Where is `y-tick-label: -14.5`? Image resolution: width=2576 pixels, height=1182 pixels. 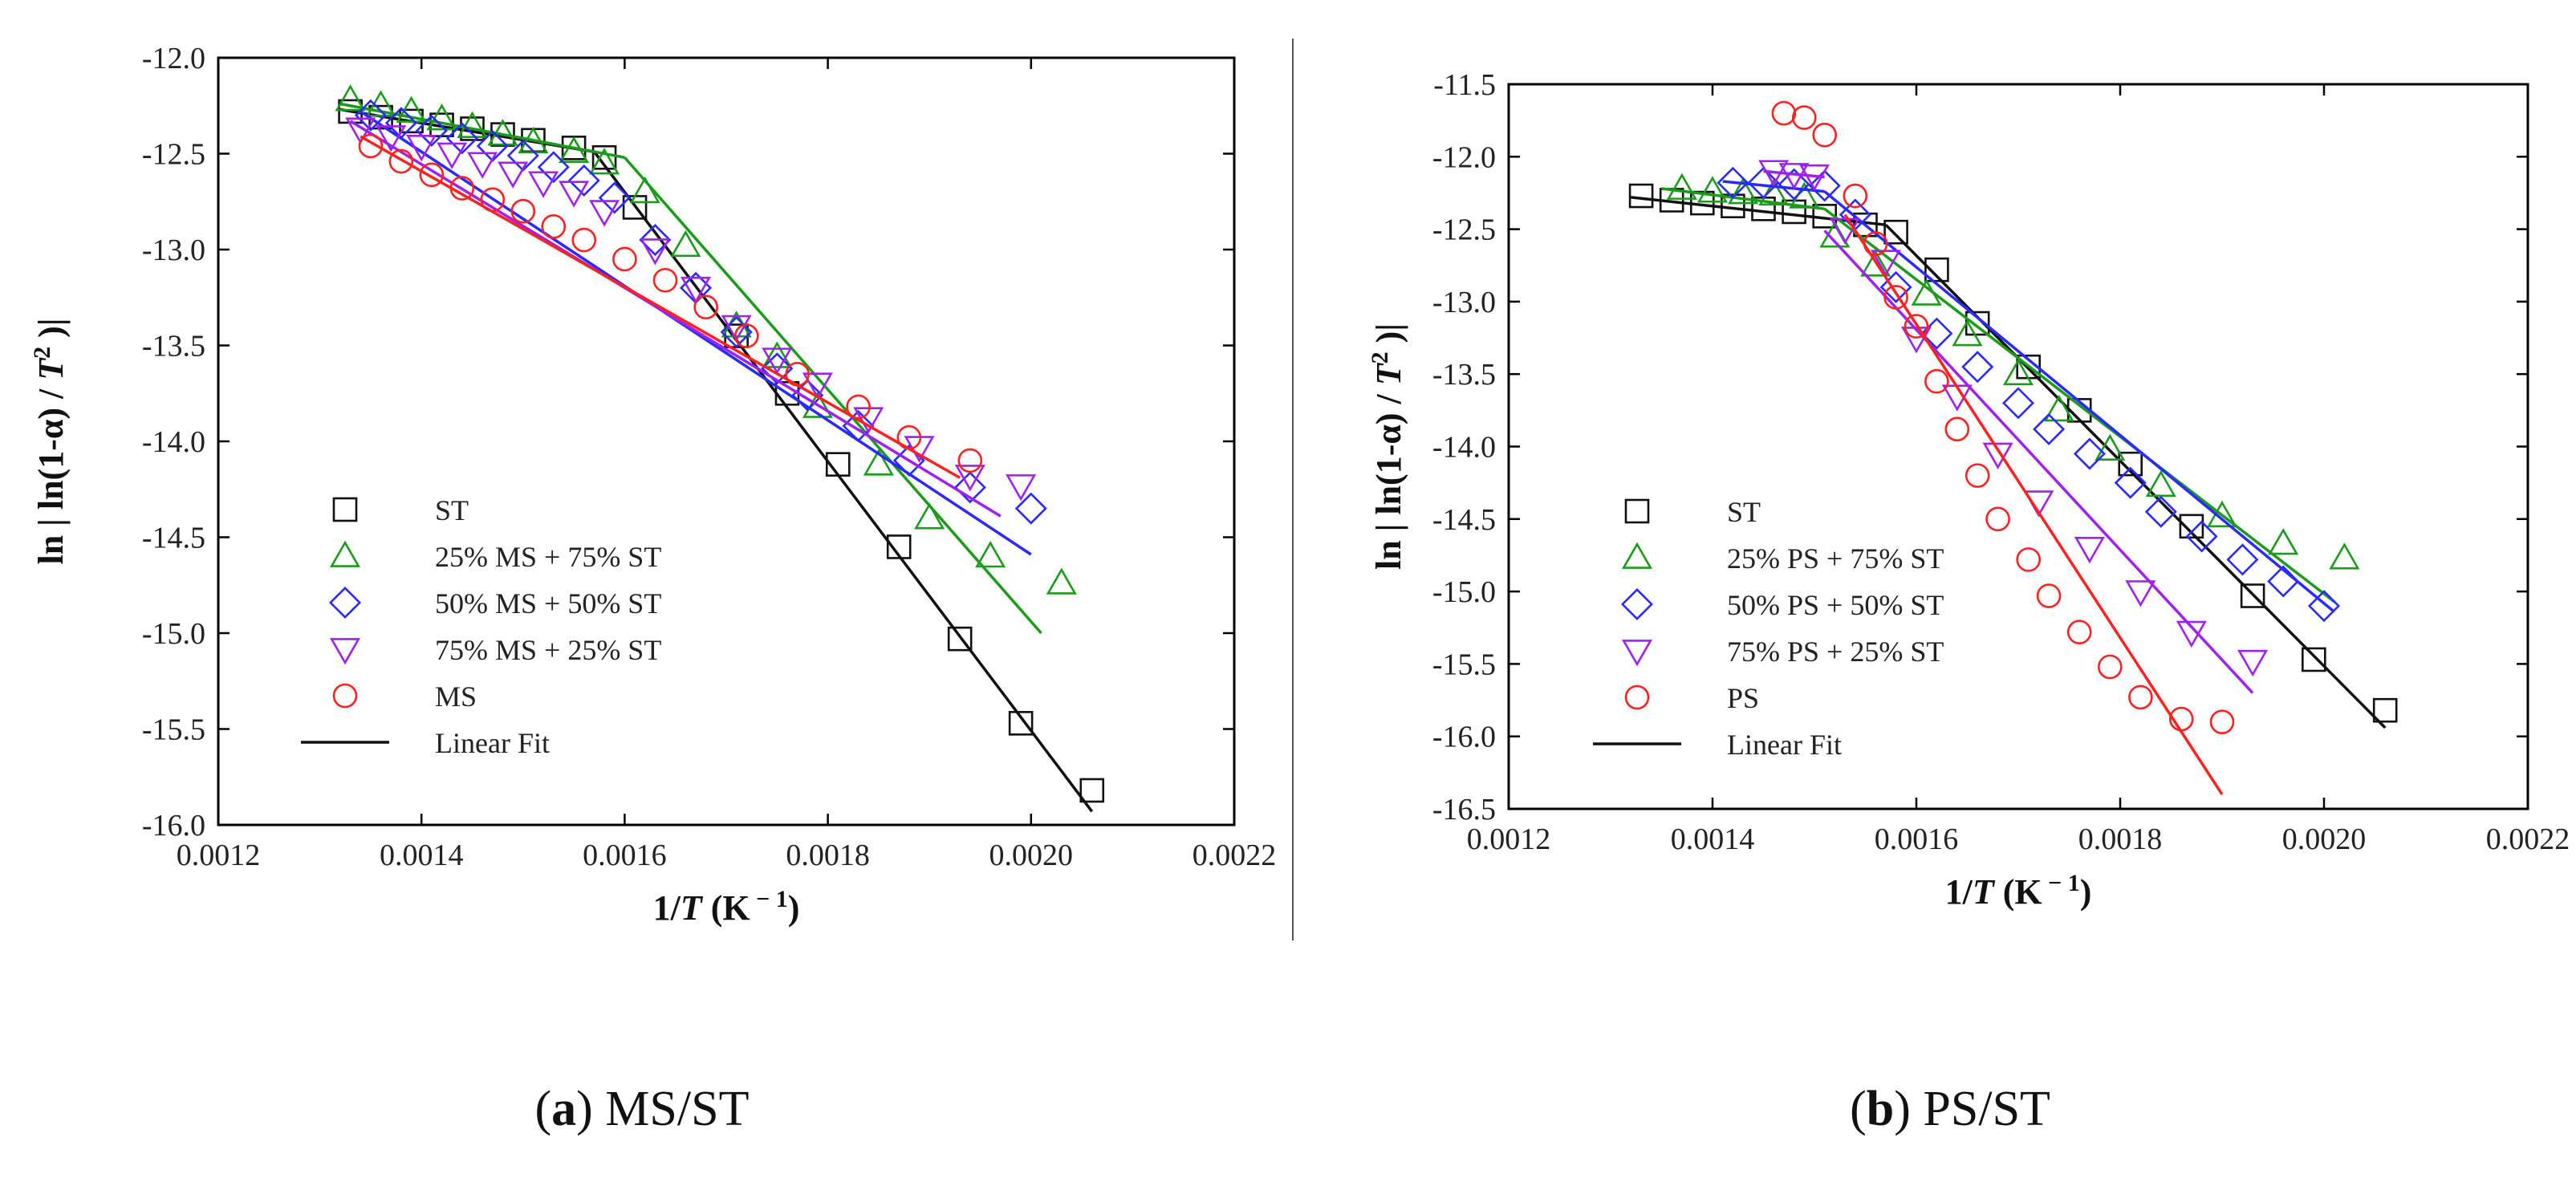
y-tick-label: -14.5 is located at coordinates (1464, 520).